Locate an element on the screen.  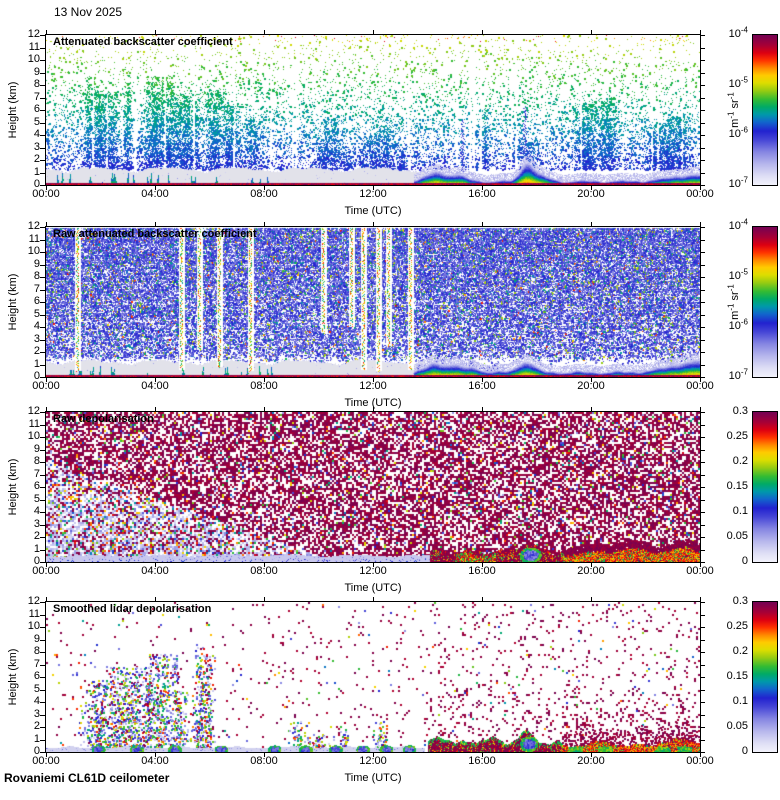
y-tick-label: 1 is located at coordinates (36, 548).